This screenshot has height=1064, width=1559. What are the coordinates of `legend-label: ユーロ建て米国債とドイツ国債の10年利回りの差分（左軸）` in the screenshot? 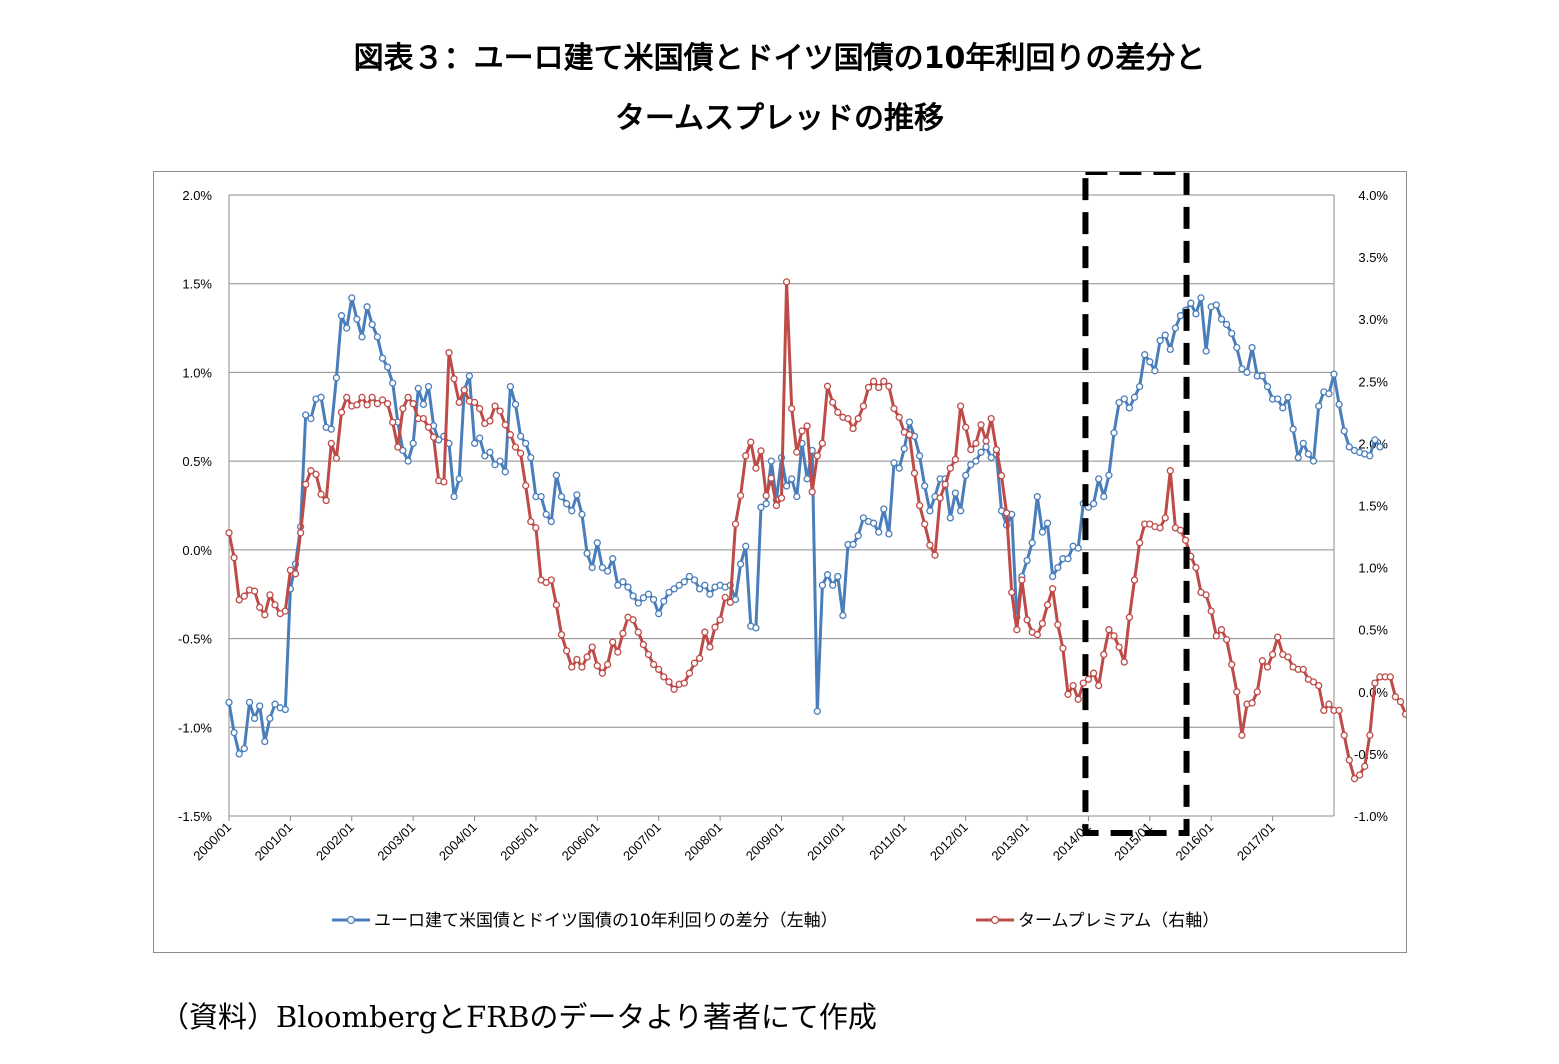 It's located at (606, 921).